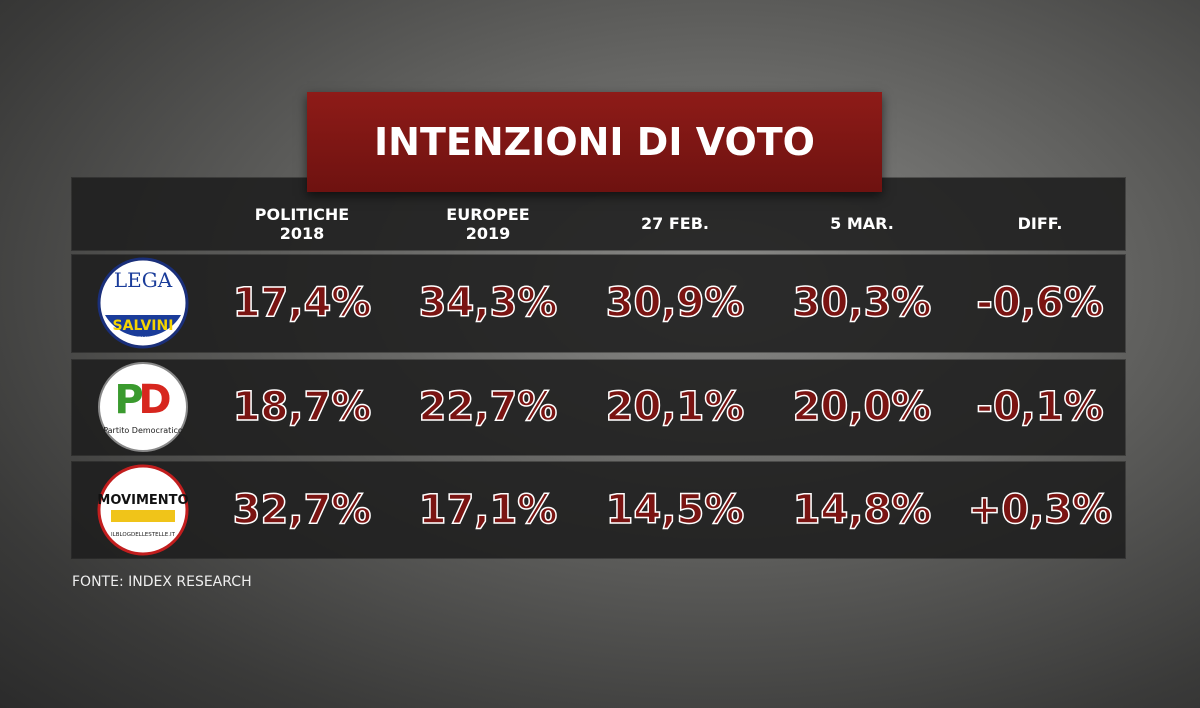 The width and height of the screenshot is (1200, 708). What do you see at coordinates (143, 430) in the screenshot?
I see `logo-text: Partito Democratico` at bounding box center [143, 430].